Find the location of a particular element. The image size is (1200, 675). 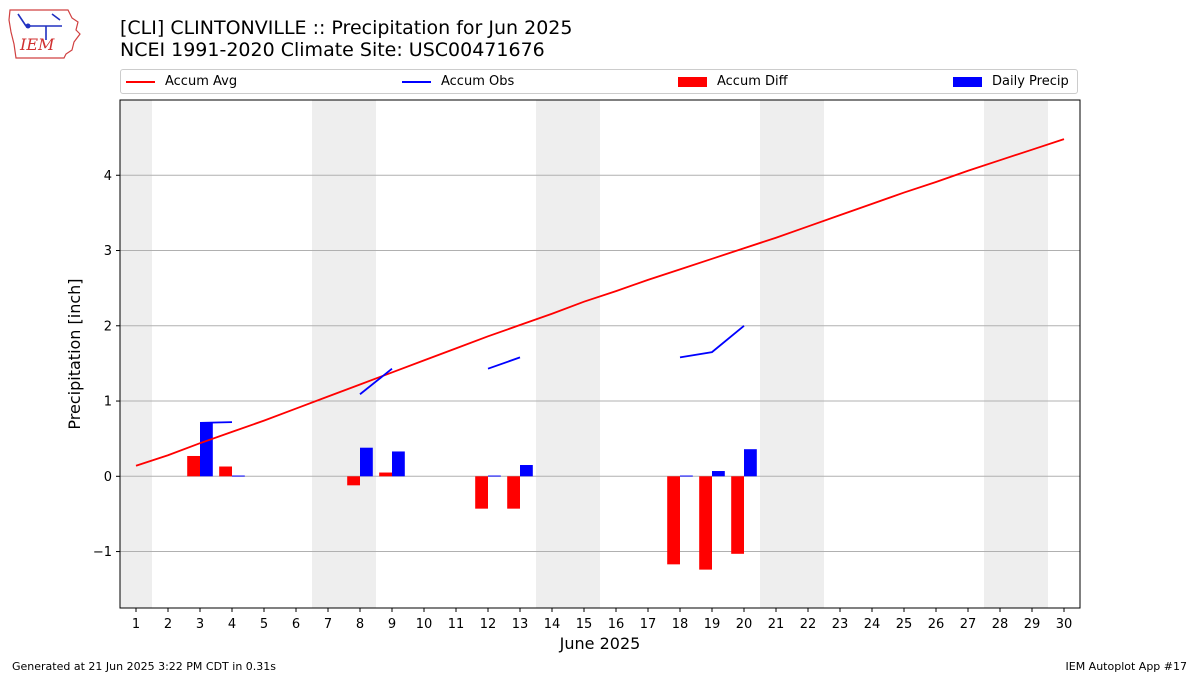

x-tick-label: 19 is located at coordinates (712, 624).